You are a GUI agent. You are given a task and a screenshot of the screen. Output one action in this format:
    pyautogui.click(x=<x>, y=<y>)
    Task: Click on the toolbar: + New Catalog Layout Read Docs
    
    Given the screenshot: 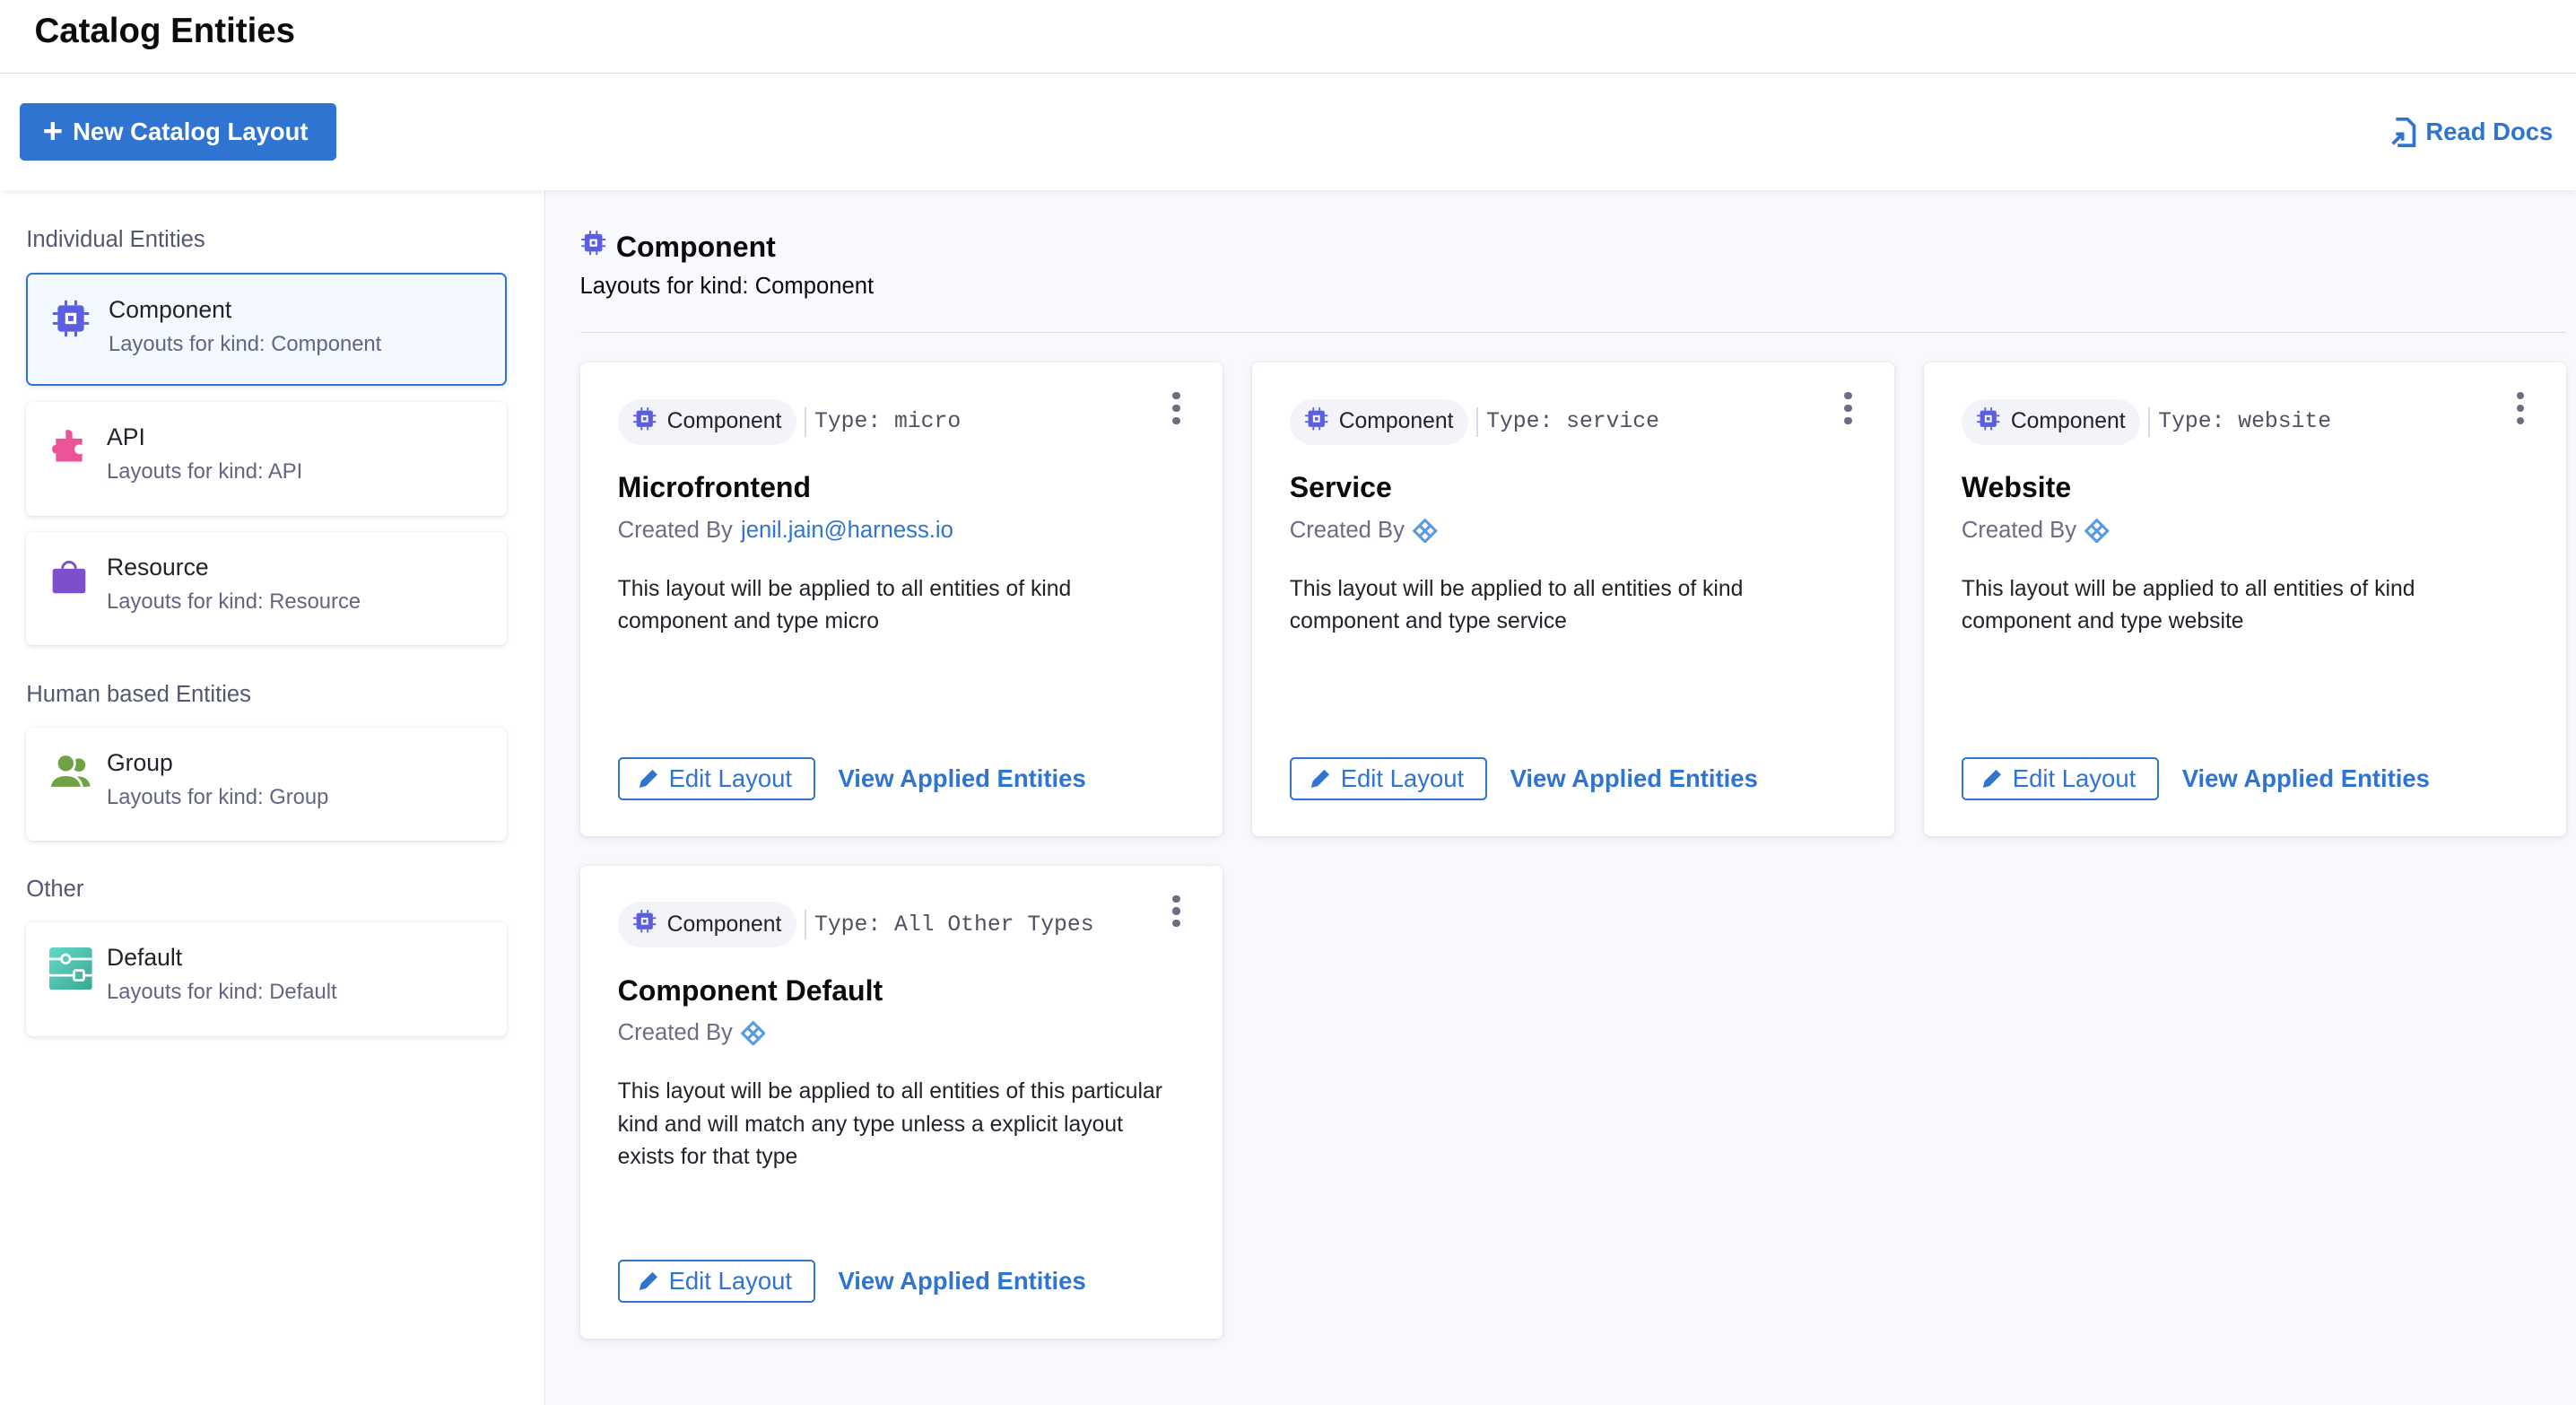 What is the action you would take?
    pyautogui.click(x=1288, y=132)
    